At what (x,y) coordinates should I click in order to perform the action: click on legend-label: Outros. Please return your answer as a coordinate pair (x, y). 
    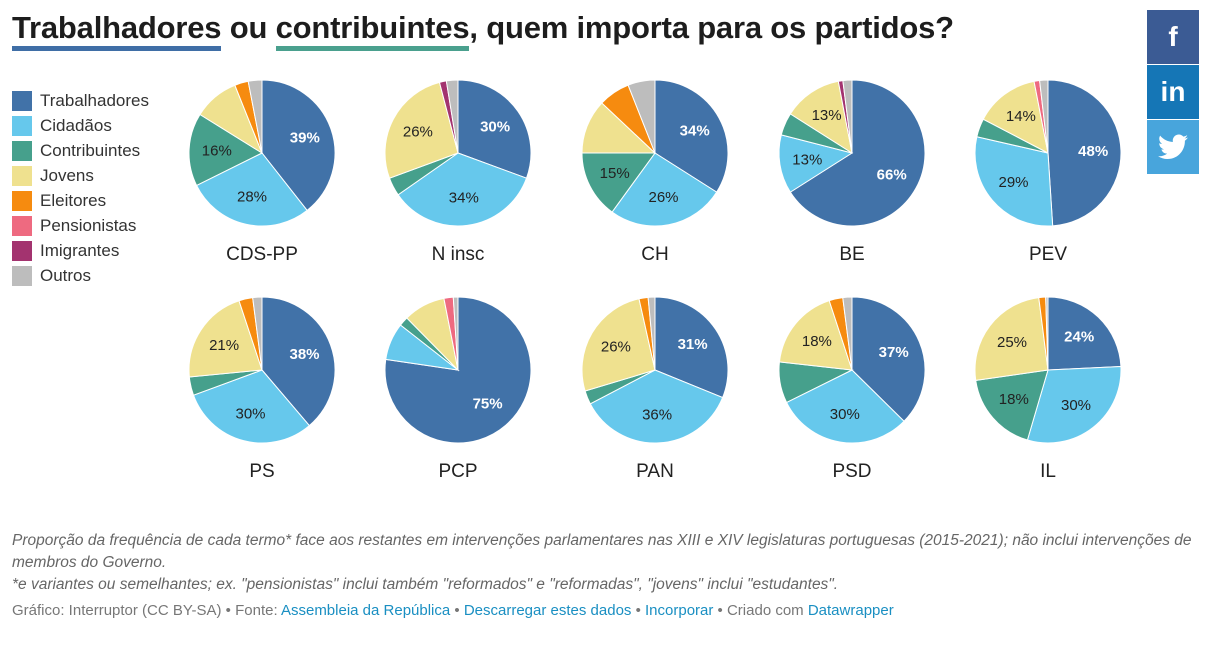
    Looking at the image, I should click on (66, 275).